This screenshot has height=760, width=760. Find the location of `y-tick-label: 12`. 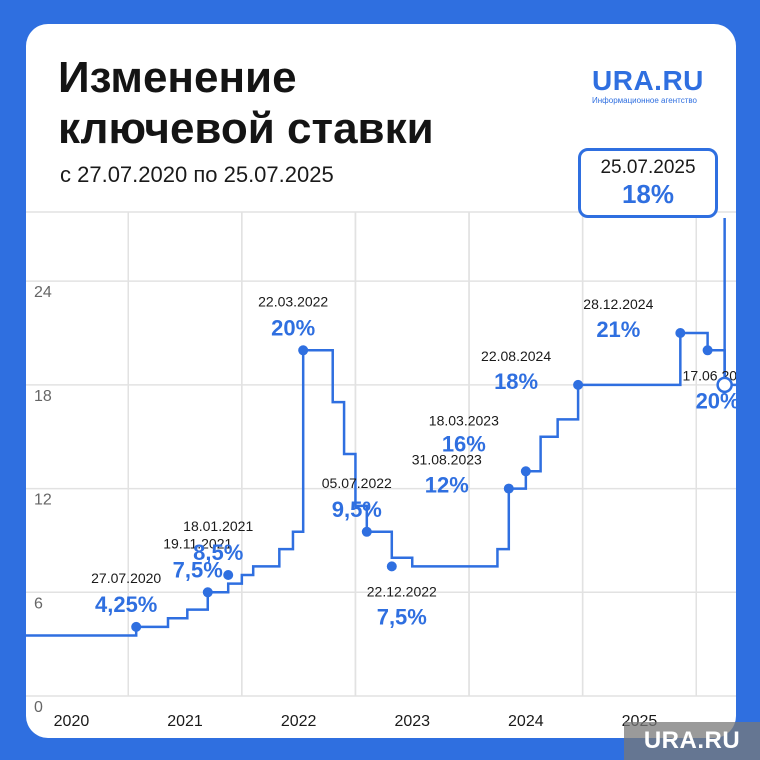

y-tick-label: 12 is located at coordinates (43, 500).